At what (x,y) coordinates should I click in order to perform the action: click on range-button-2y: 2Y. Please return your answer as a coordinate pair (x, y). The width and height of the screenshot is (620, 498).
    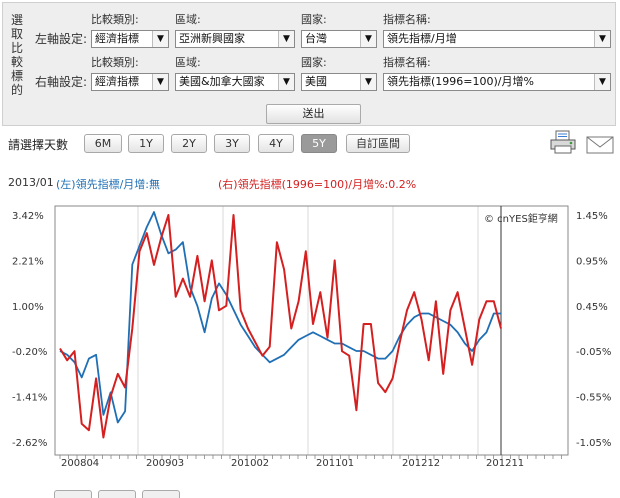
    Looking at the image, I should click on (189, 143).